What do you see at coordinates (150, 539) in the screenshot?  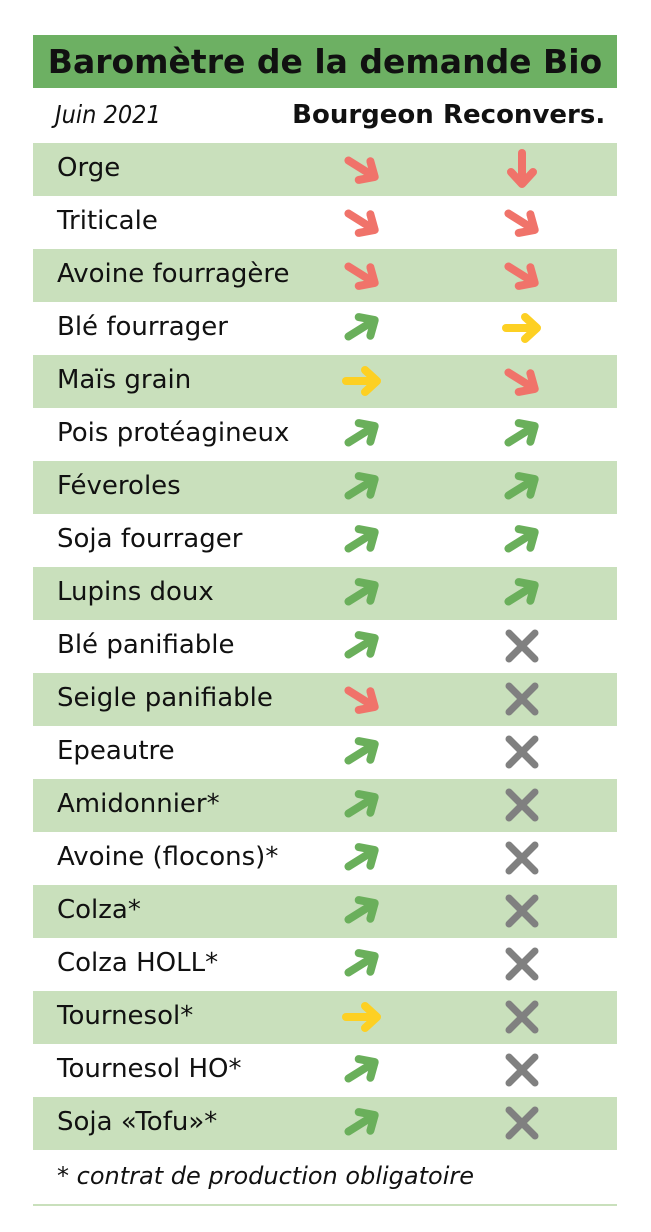 I see `crop-name: Soja fourrager` at bounding box center [150, 539].